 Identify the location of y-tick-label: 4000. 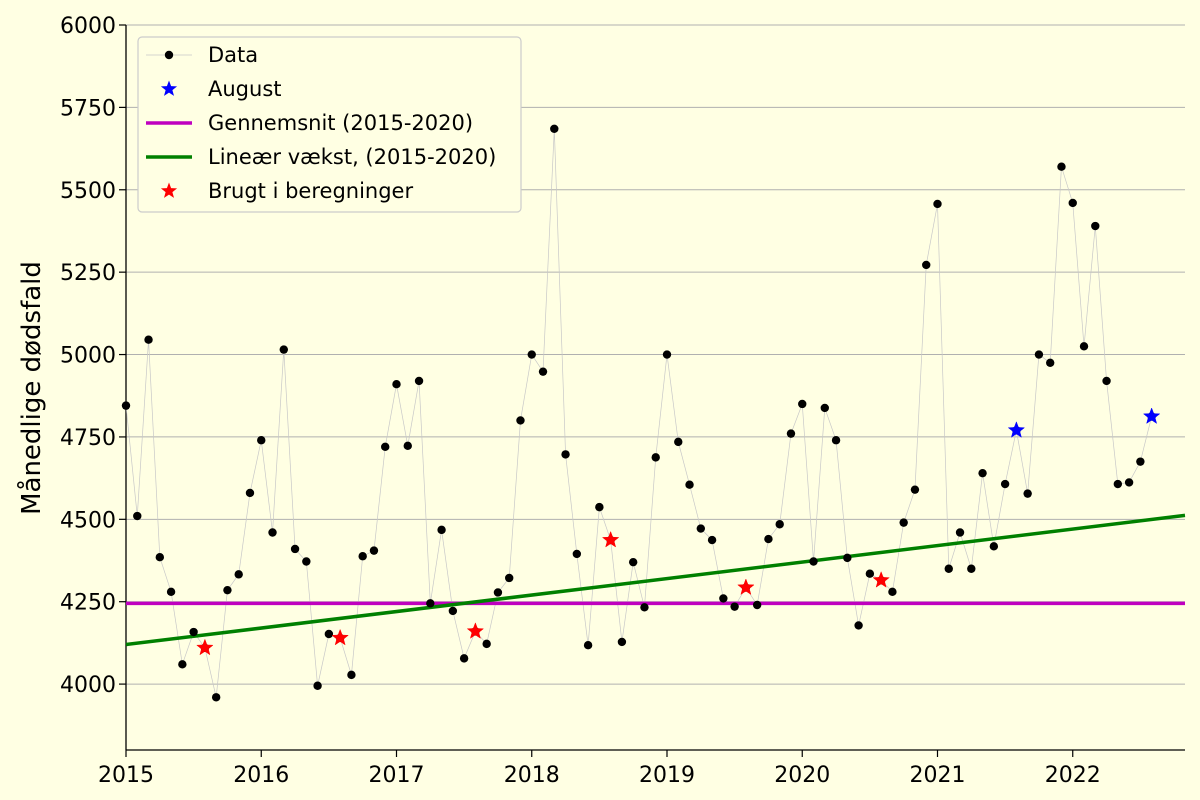
(88, 685).